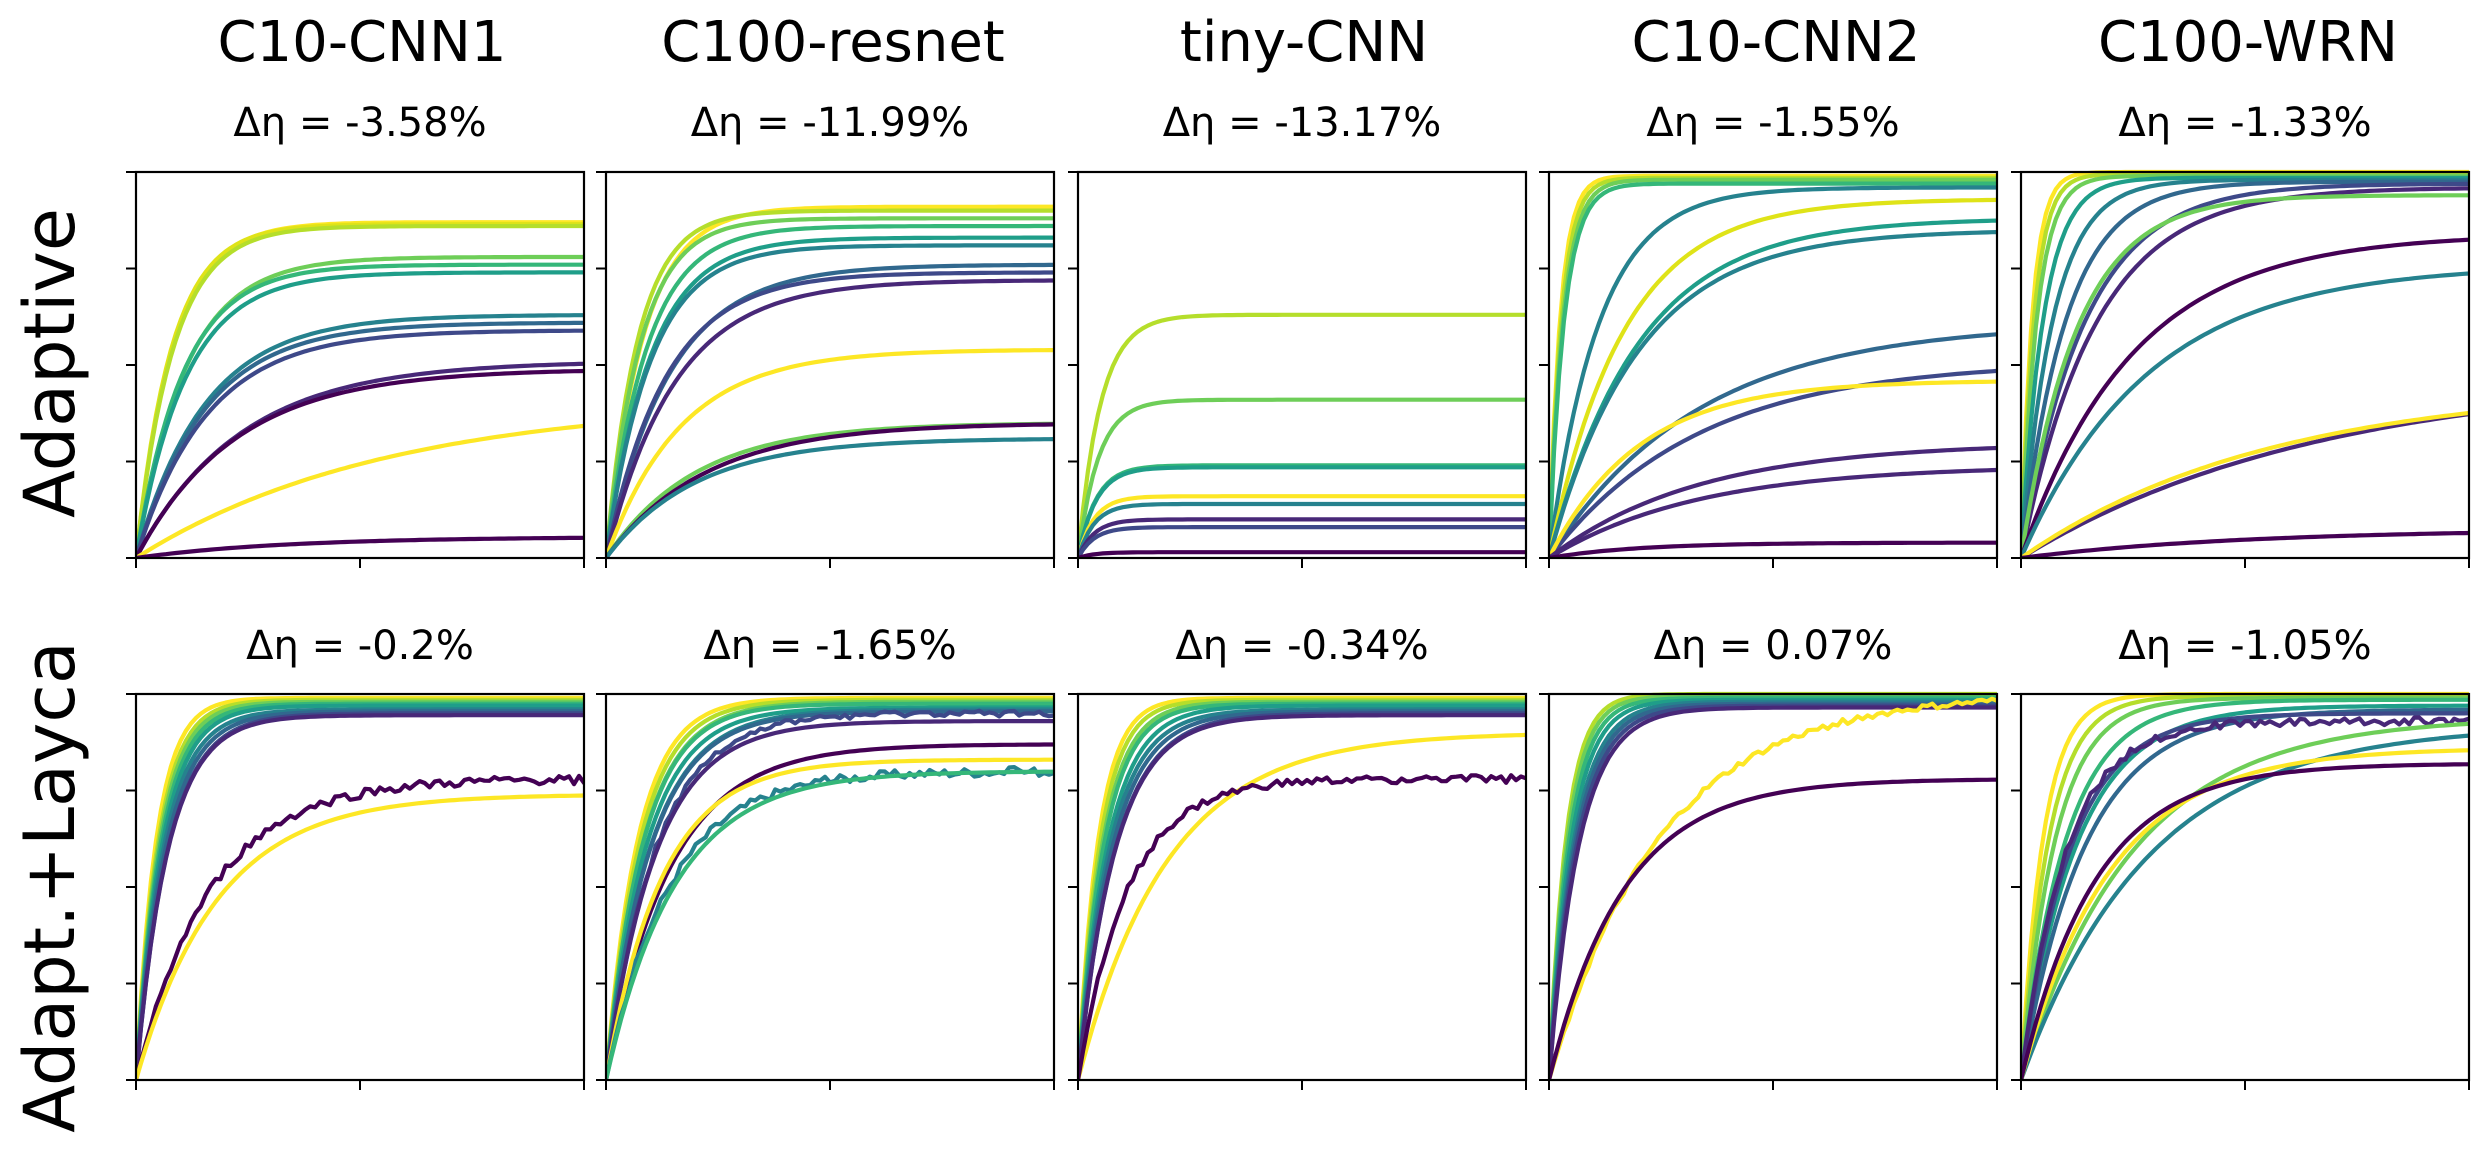  What do you see at coordinates (361, 42) in the screenshot?
I see `column-title-c10-cnn1: C10-CNN1` at bounding box center [361, 42].